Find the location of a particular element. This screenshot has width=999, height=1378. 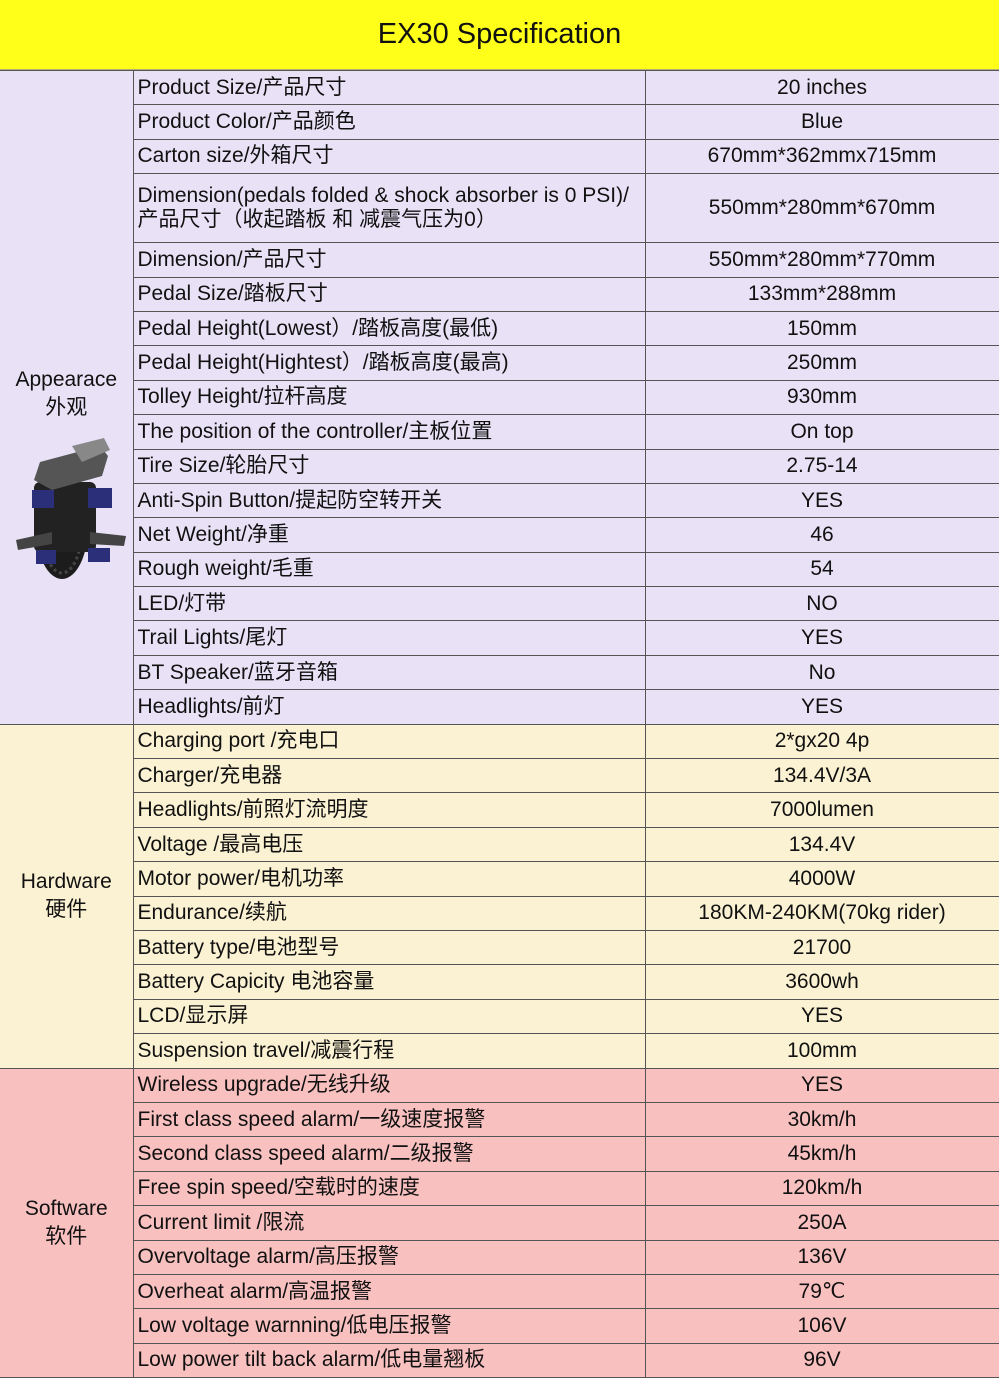

spec-value: 180KM-240KM(70kg rider) is located at coordinates (821, 913).